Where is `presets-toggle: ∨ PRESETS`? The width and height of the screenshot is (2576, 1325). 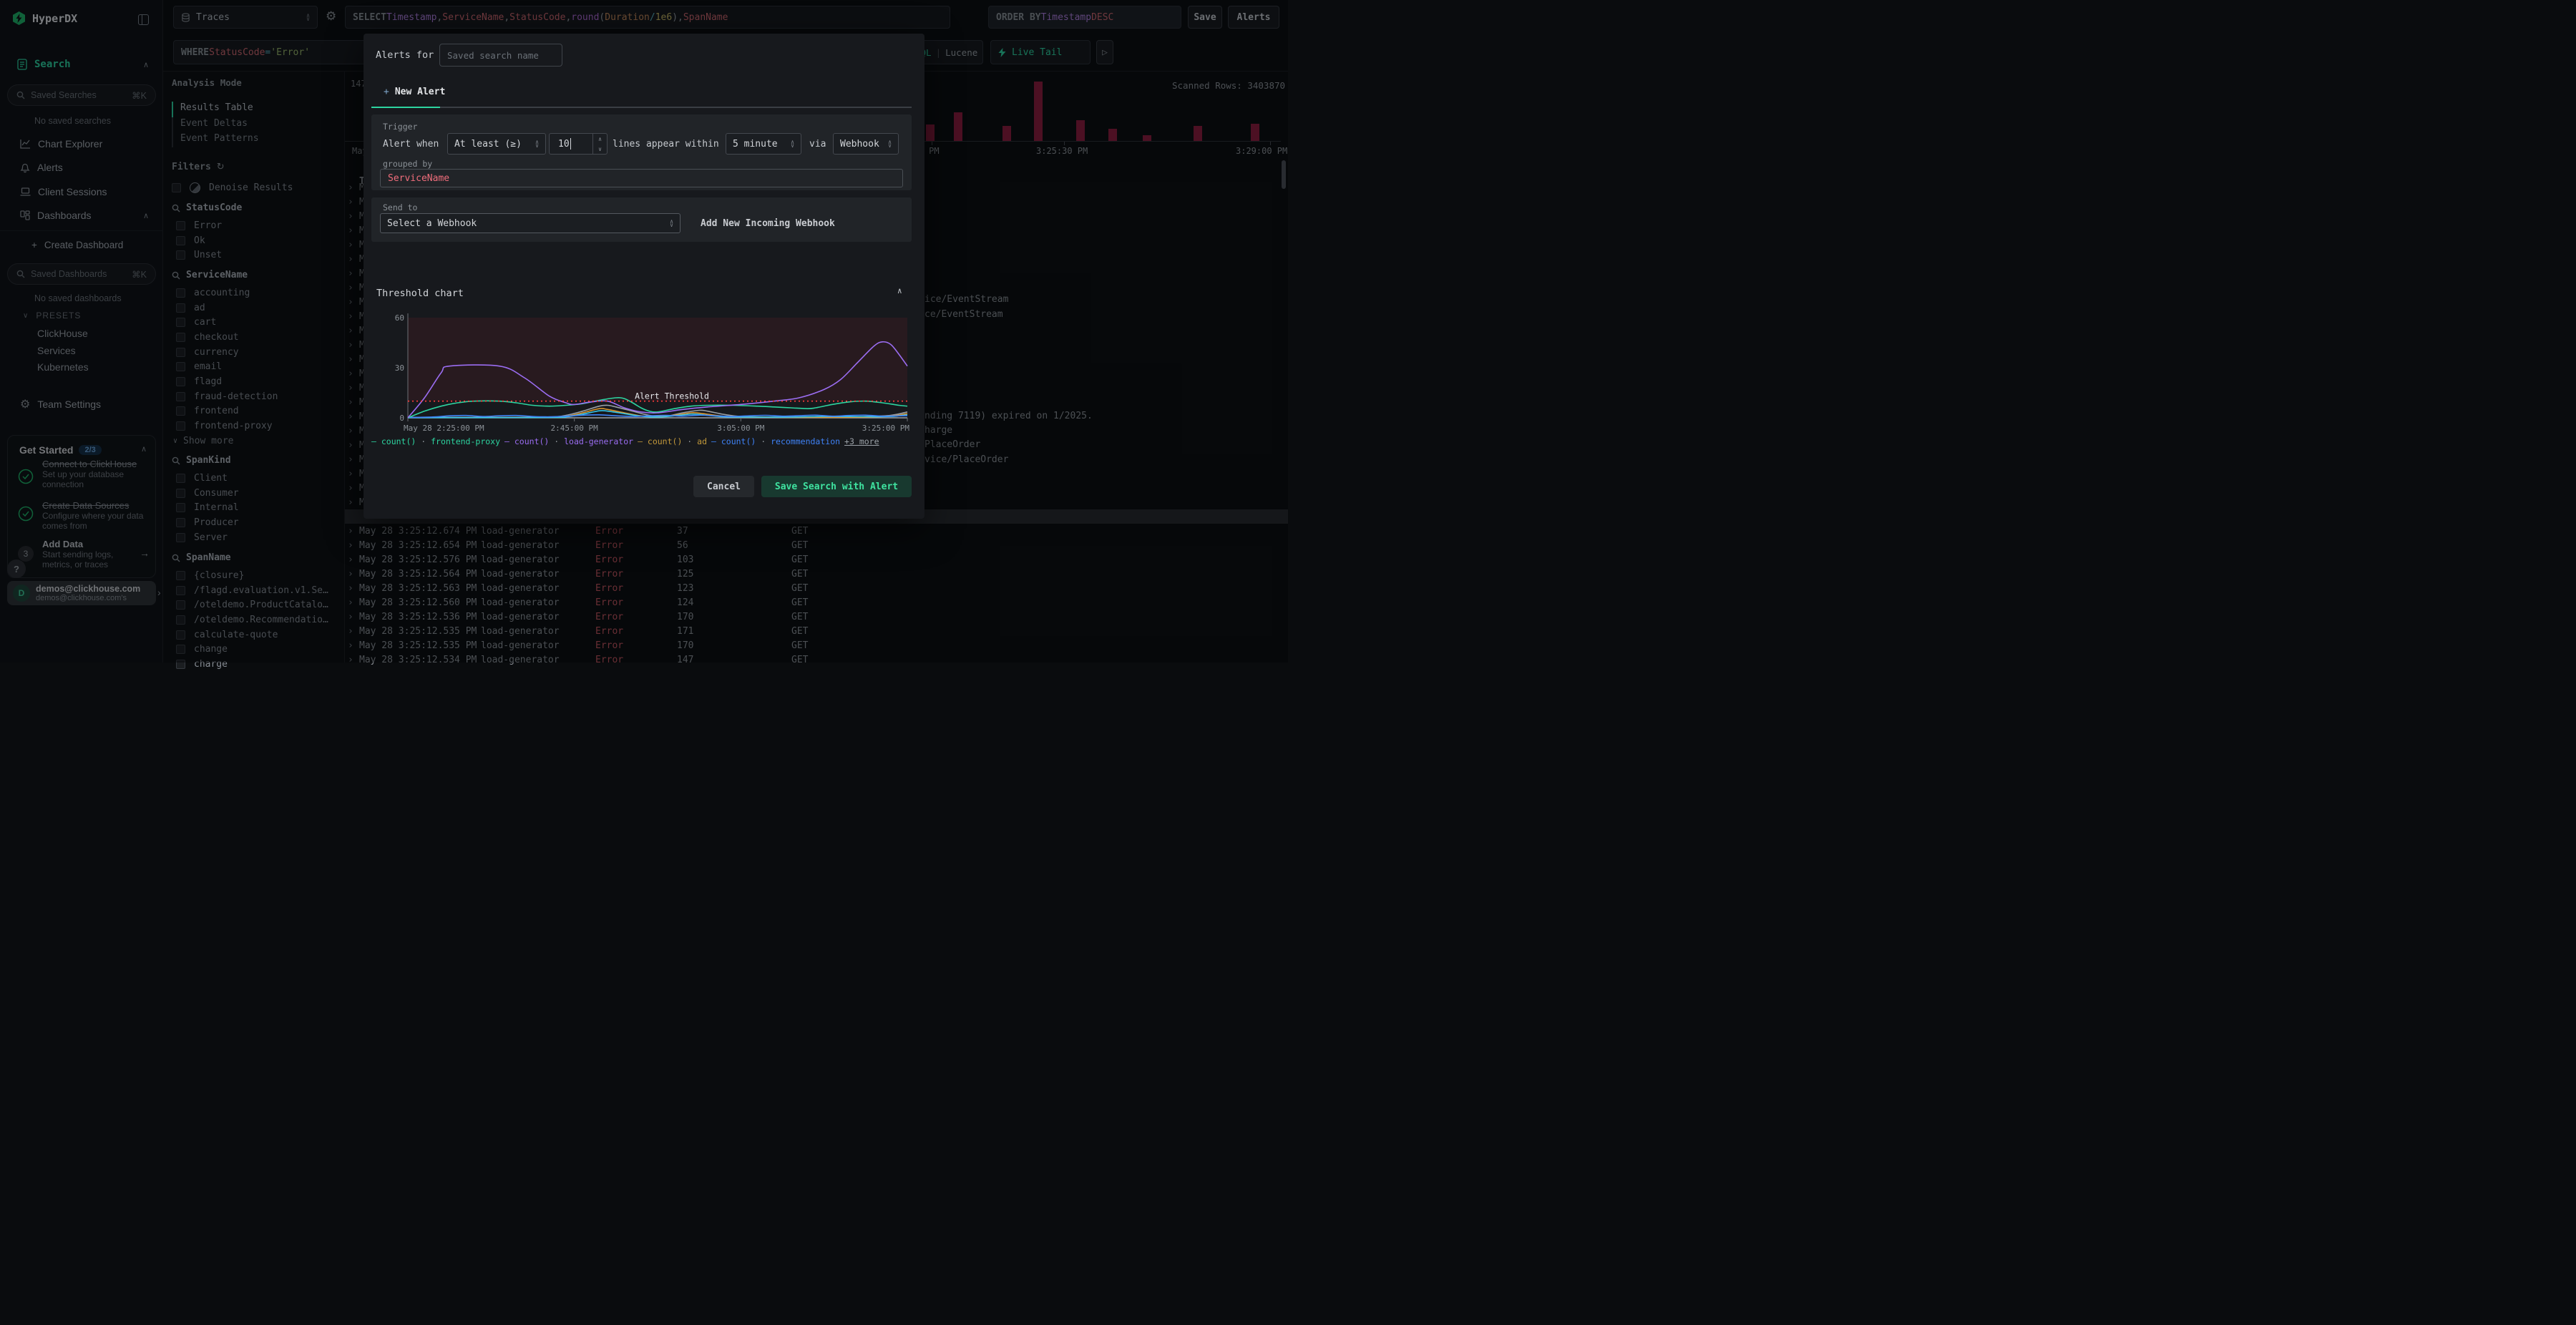 presets-toggle: ∨ PRESETS is located at coordinates (52, 316).